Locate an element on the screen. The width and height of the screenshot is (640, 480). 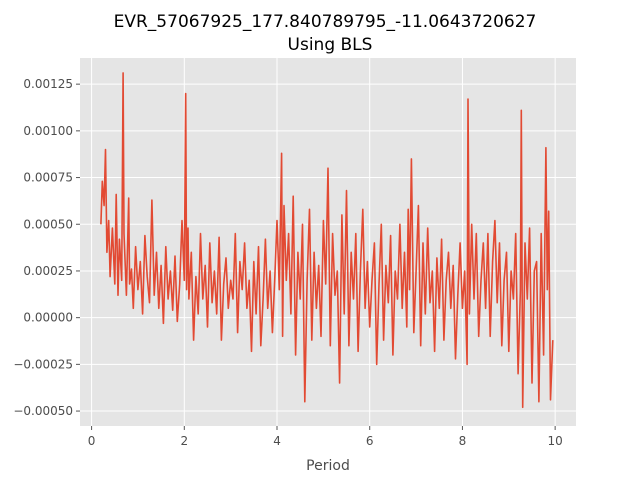
y-tick-label: 0.00025 is located at coordinates (48, 271).